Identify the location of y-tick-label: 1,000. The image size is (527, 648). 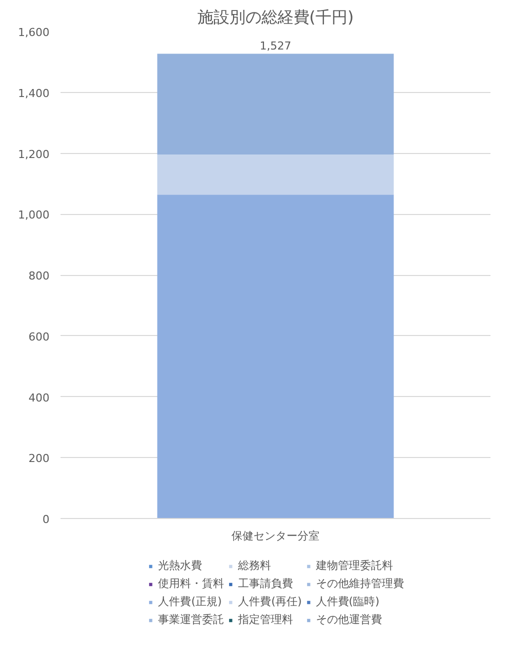
(34, 215).